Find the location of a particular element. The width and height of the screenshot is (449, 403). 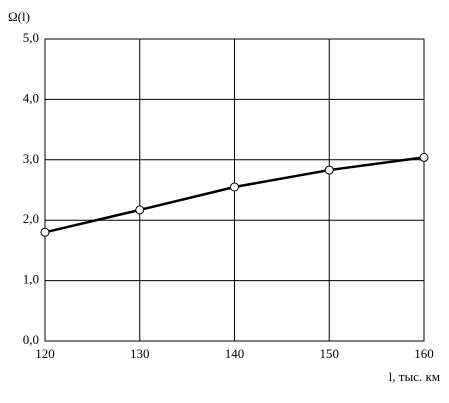

y-tick-label: 1,0 is located at coordinates (31, 279).